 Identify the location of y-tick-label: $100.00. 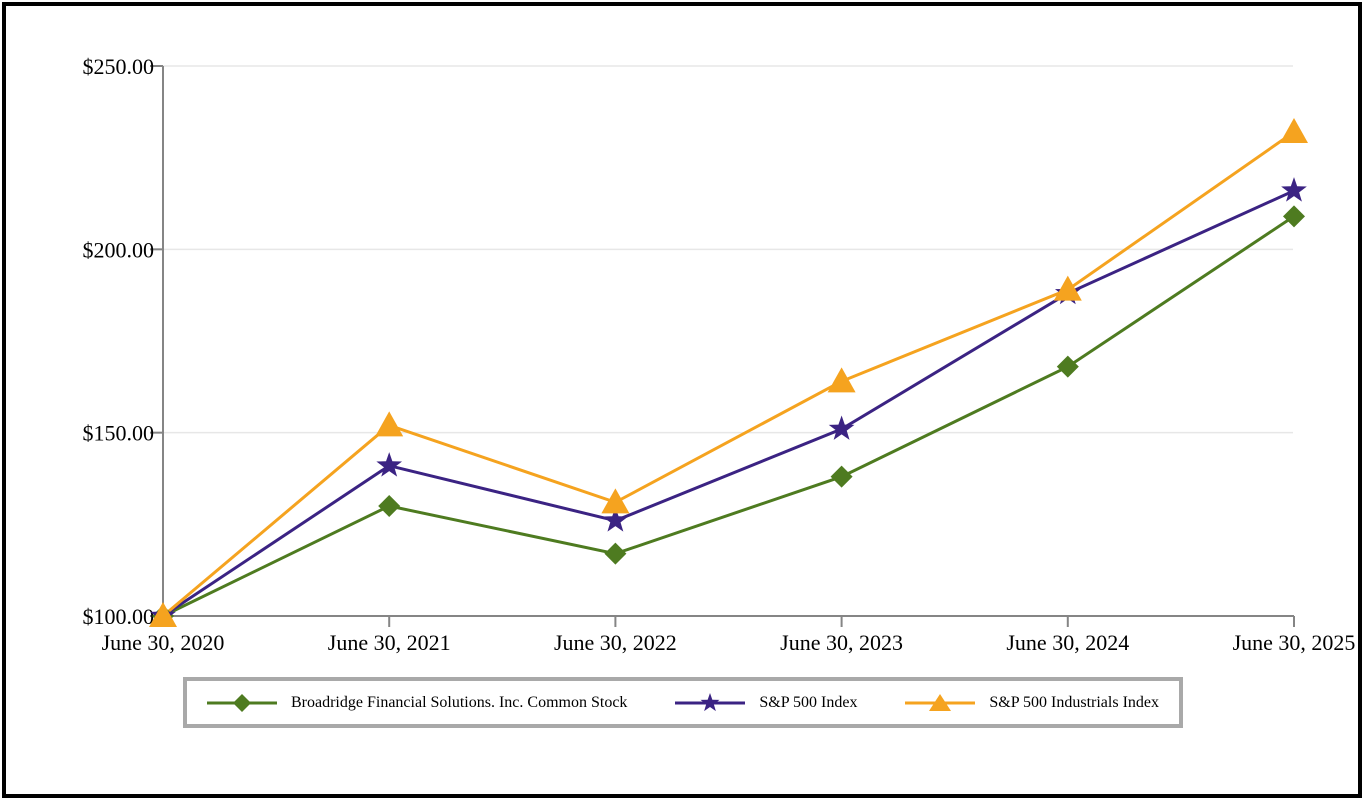
(119, 616).